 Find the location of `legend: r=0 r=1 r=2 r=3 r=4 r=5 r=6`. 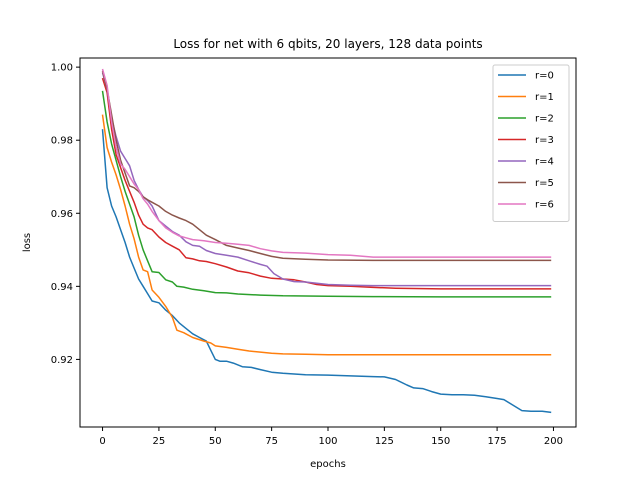

legend: r=0 r=1 r=2 r=3 r=4 r=5 r=6 is located at coordinates (531, 143).